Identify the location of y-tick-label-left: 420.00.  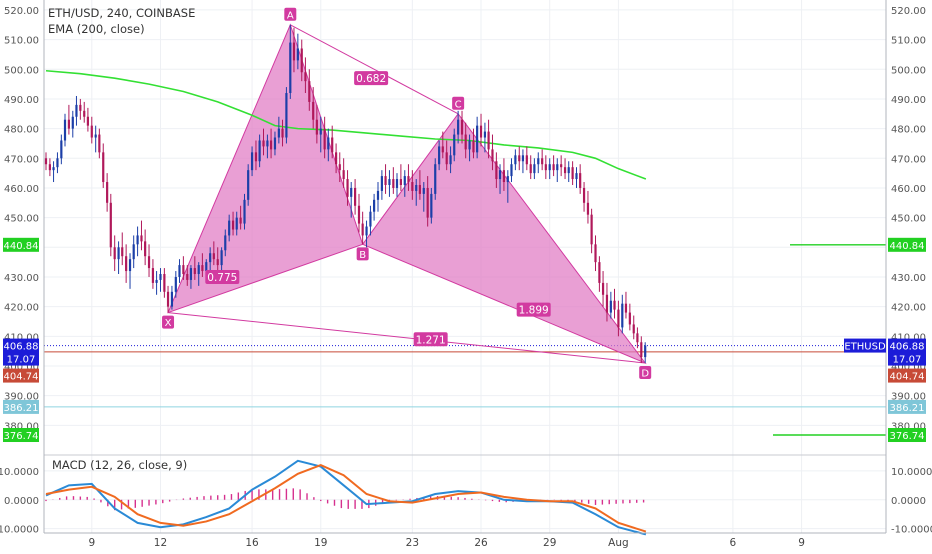
(21, 308).